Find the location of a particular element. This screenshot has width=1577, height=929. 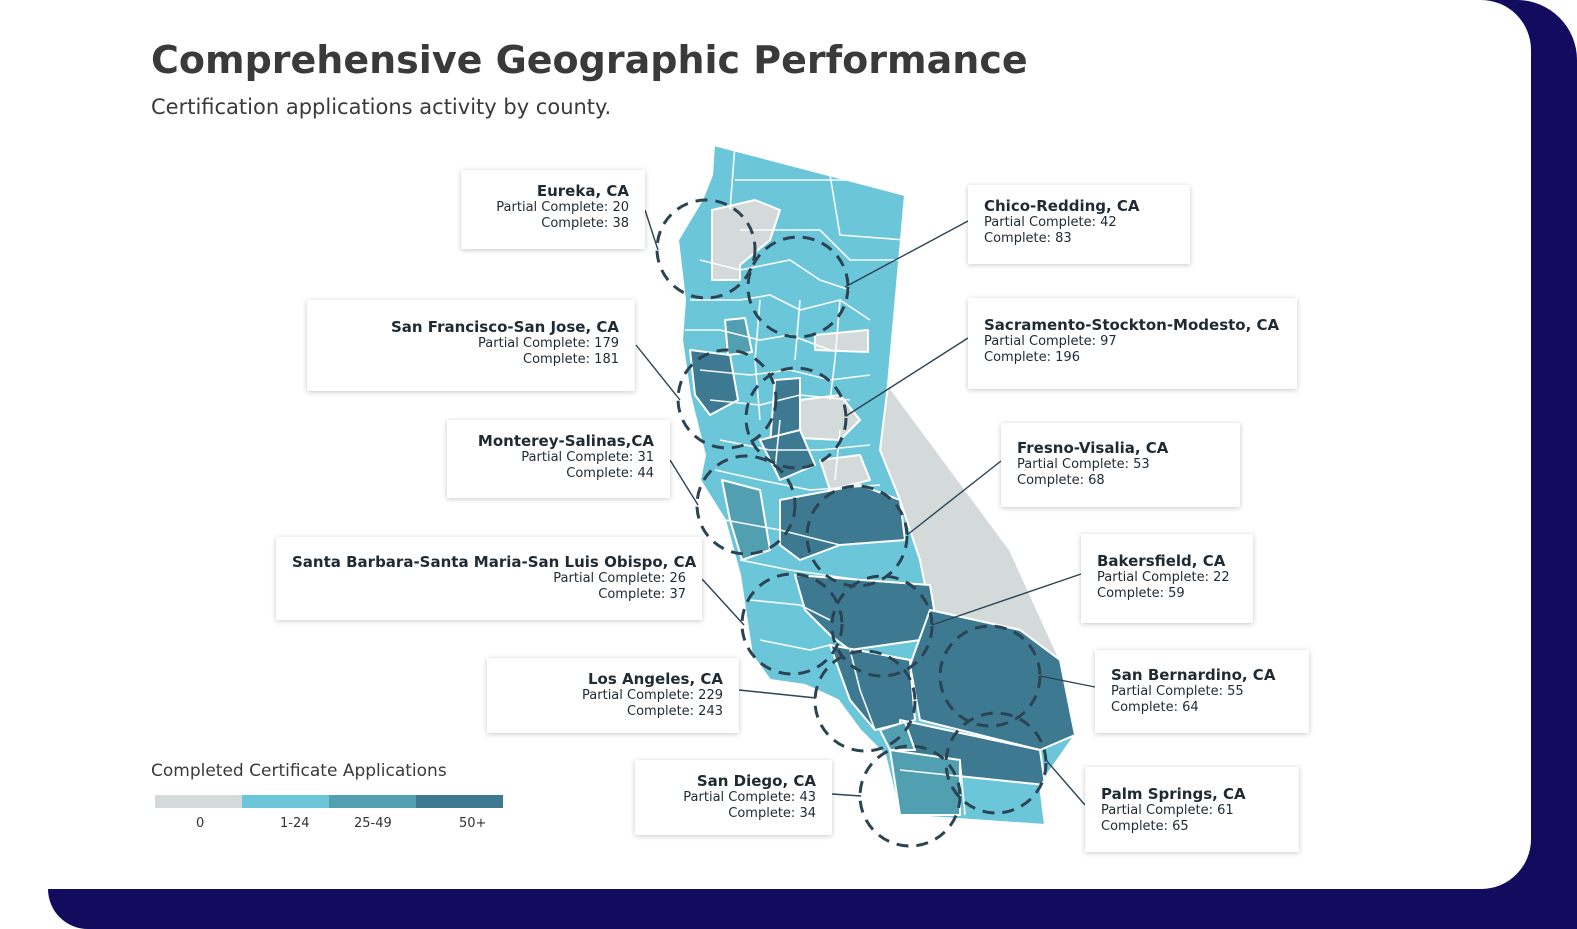

highlight-sacramento is located at coordinates (796, 418).